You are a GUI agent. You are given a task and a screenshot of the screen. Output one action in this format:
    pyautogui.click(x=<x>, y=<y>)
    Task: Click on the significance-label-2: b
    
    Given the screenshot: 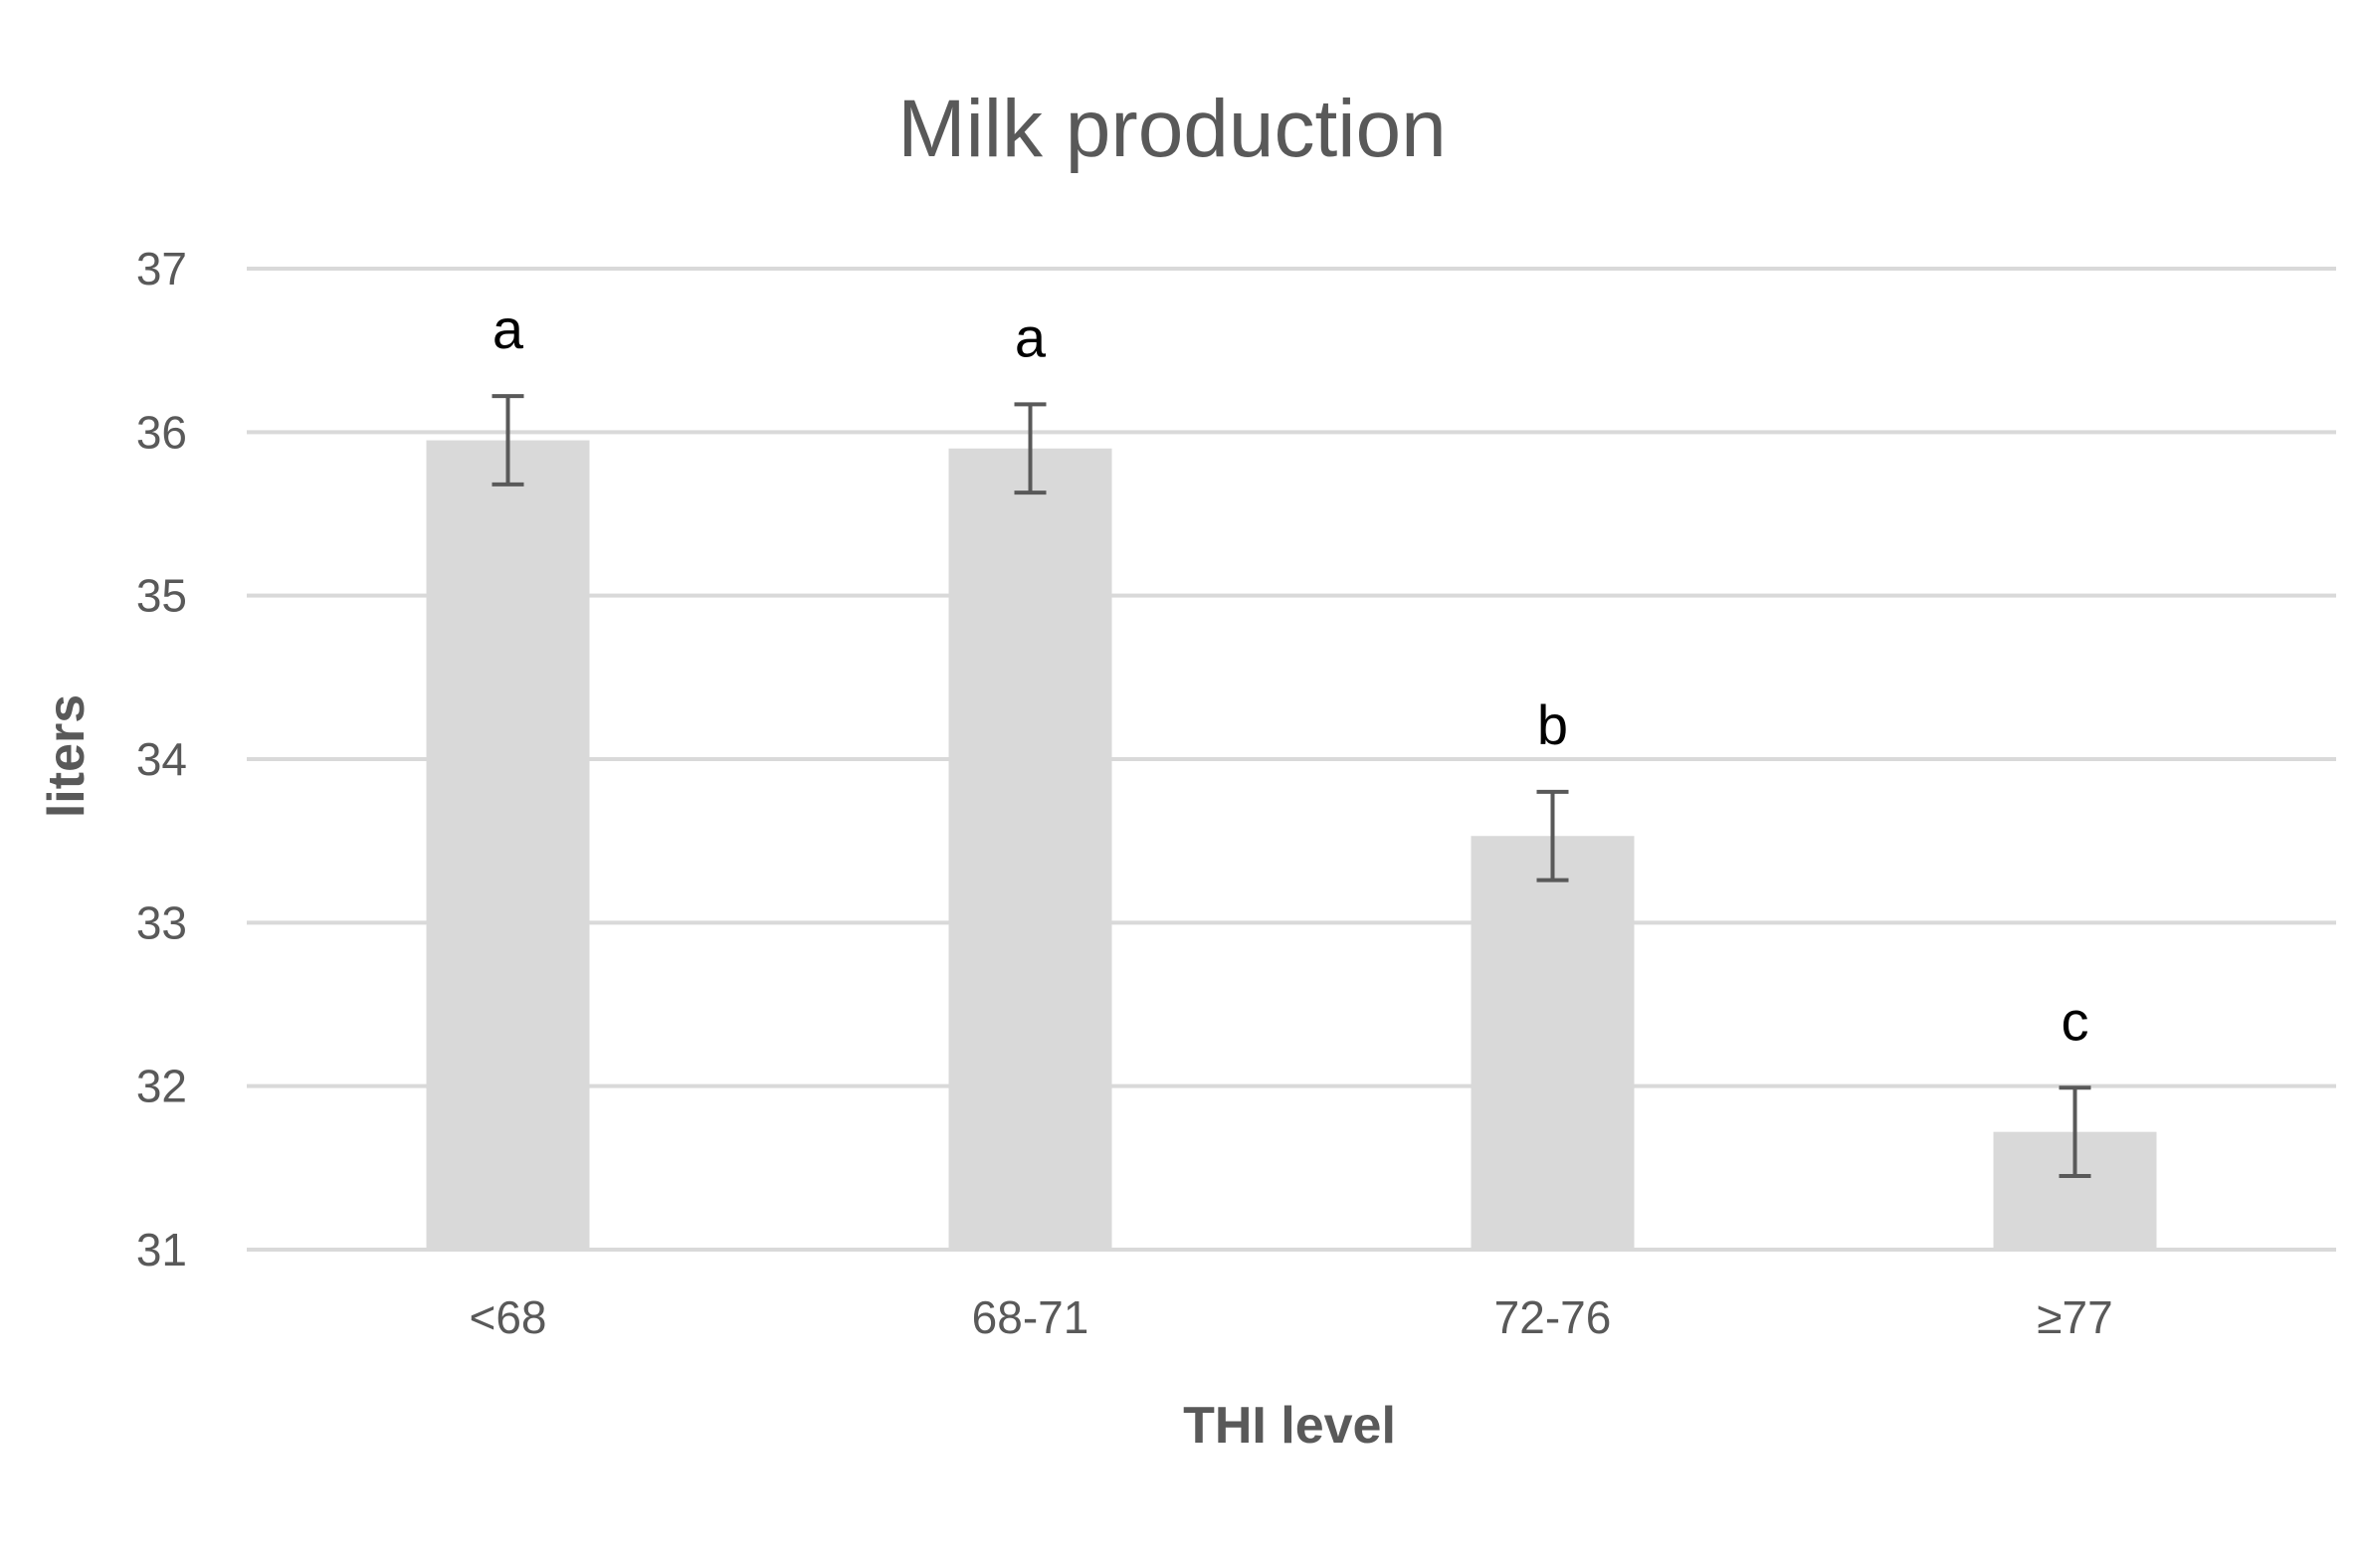 What is the action you would take?
    pyautogui.click(x=1552, y=724)
    